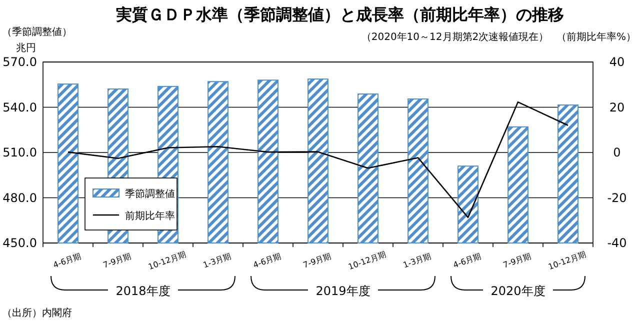 Image resolution: width=640 pixels, height=323 pixels. I want to click on y2-axis-title: （前期比年率%）, so click(596, 37).